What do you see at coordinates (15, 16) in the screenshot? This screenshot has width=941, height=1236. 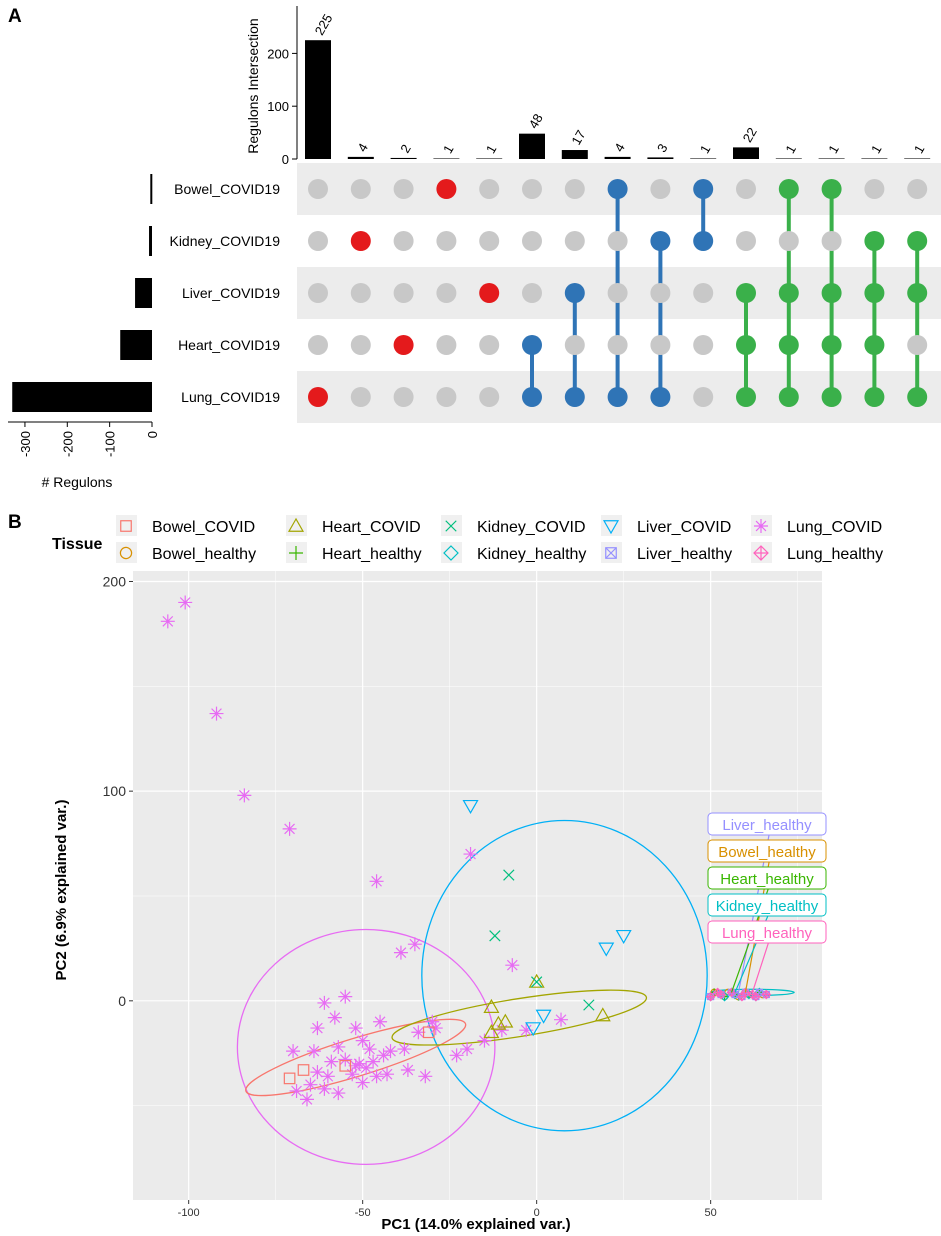 I see `panel-a-label: A` at bounding box center [15, 16].